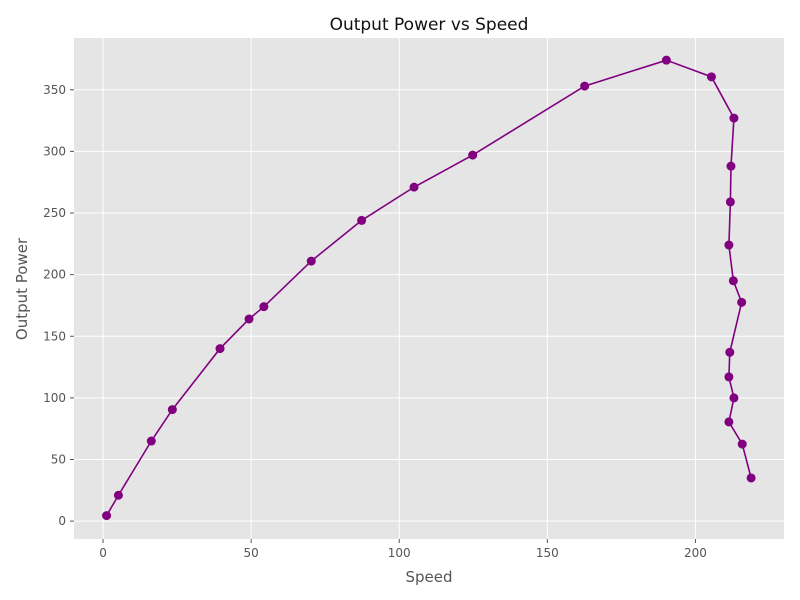 Image resolution: width=800 pixels, height=600 pixels. Describe the element at coordinates (399, 553) in the screenshot. I see `x-tick-label: 100` at that location.